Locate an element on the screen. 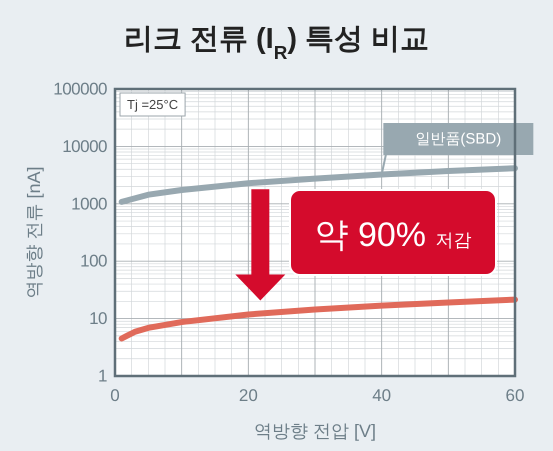 The width and height of the screenshot is (553, 451). x-axis-title: 역방향 전압 [V] is located at coordinates (315, 431).